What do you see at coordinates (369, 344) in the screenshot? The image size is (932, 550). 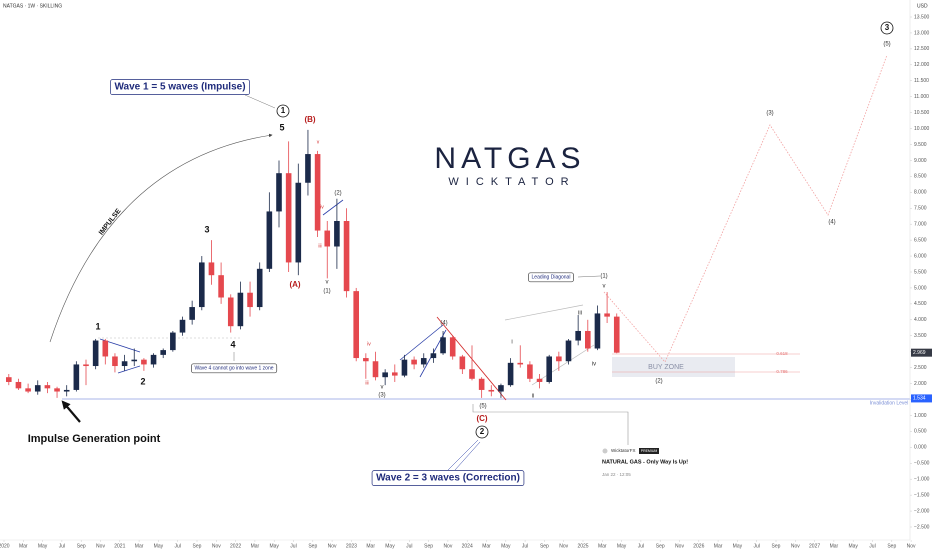 I see `annotation-text: iv` at bounding box center [369, 344].